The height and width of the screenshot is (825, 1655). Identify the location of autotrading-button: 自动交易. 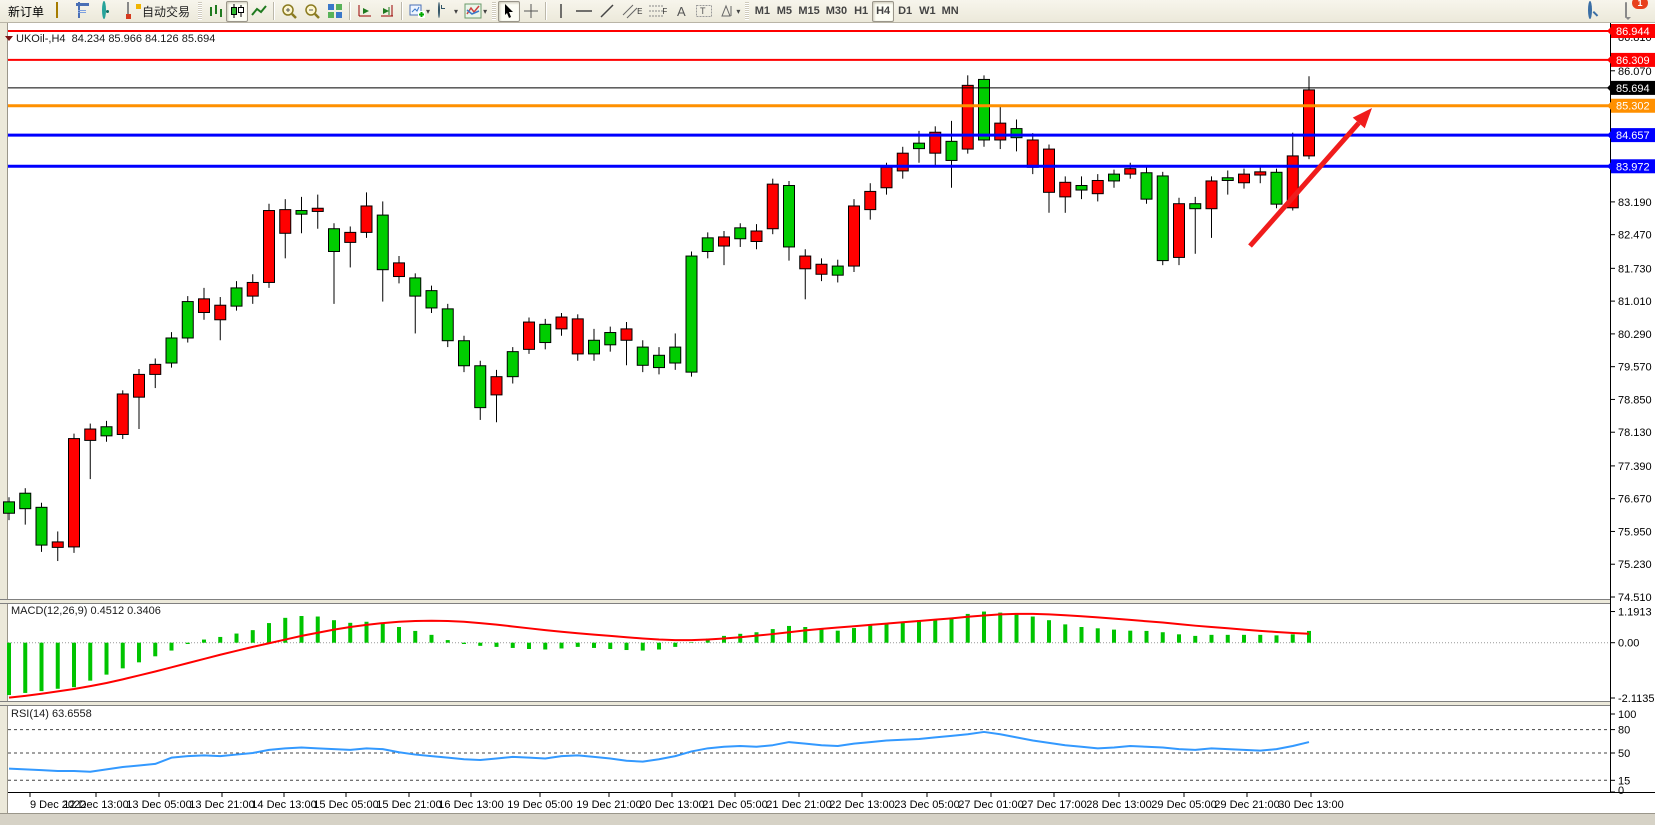
(157, 11).